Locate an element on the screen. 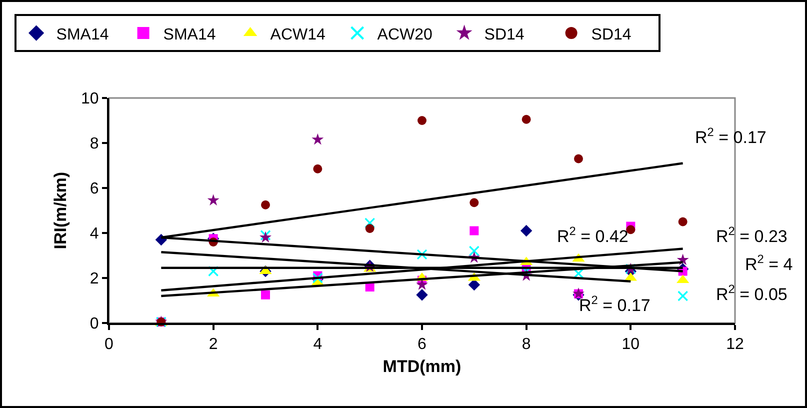 The image size is (807, 408). x-tick-label: 8 is located at coordinates (526, 345).